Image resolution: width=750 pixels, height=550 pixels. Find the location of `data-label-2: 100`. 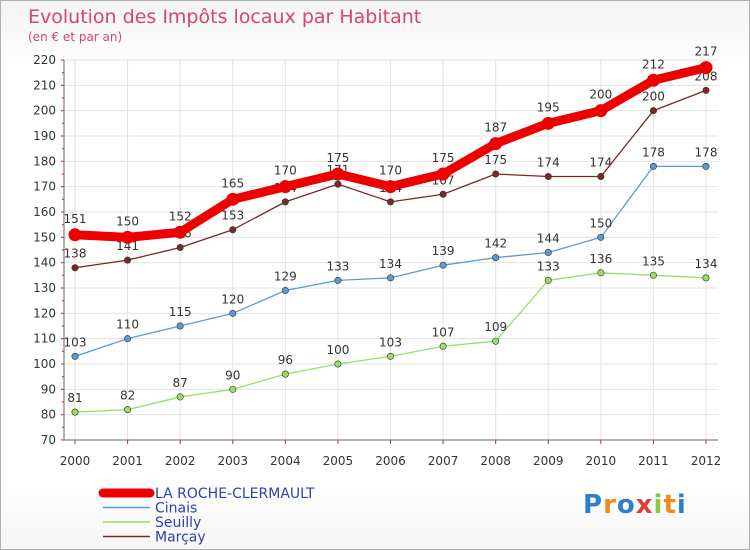

data-label-2: 100 is located at coordinates (337, 350).